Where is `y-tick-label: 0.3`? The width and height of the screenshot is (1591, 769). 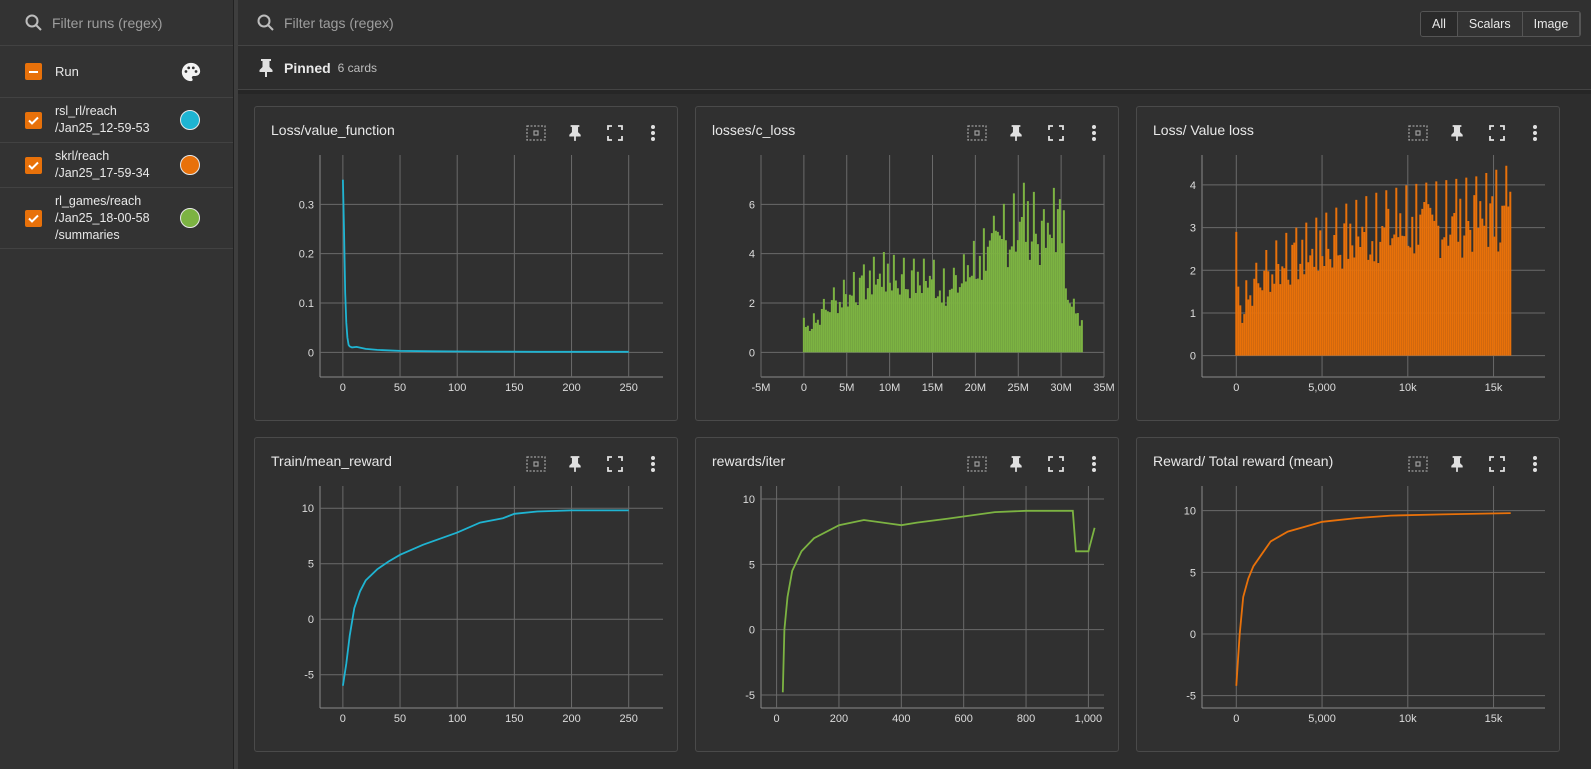 y-tick-label: 0.3 is located at coordinates (306, 205).